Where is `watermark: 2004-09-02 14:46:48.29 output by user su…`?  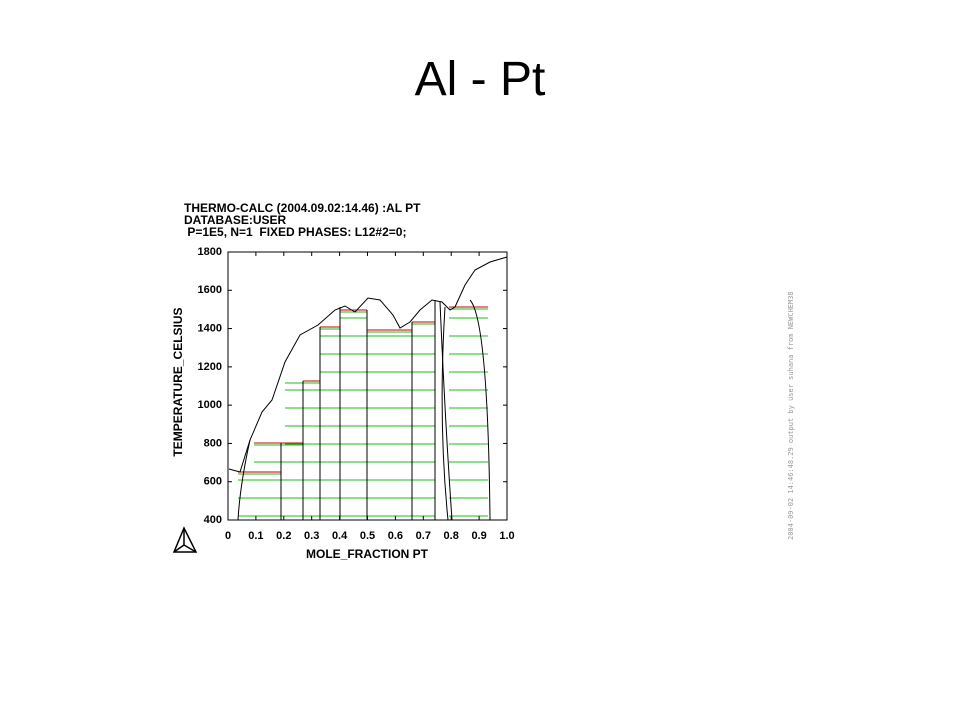
watermark: 2004-09-02 14:46:48.29 output by user su… is located at coordinates (791, 415).